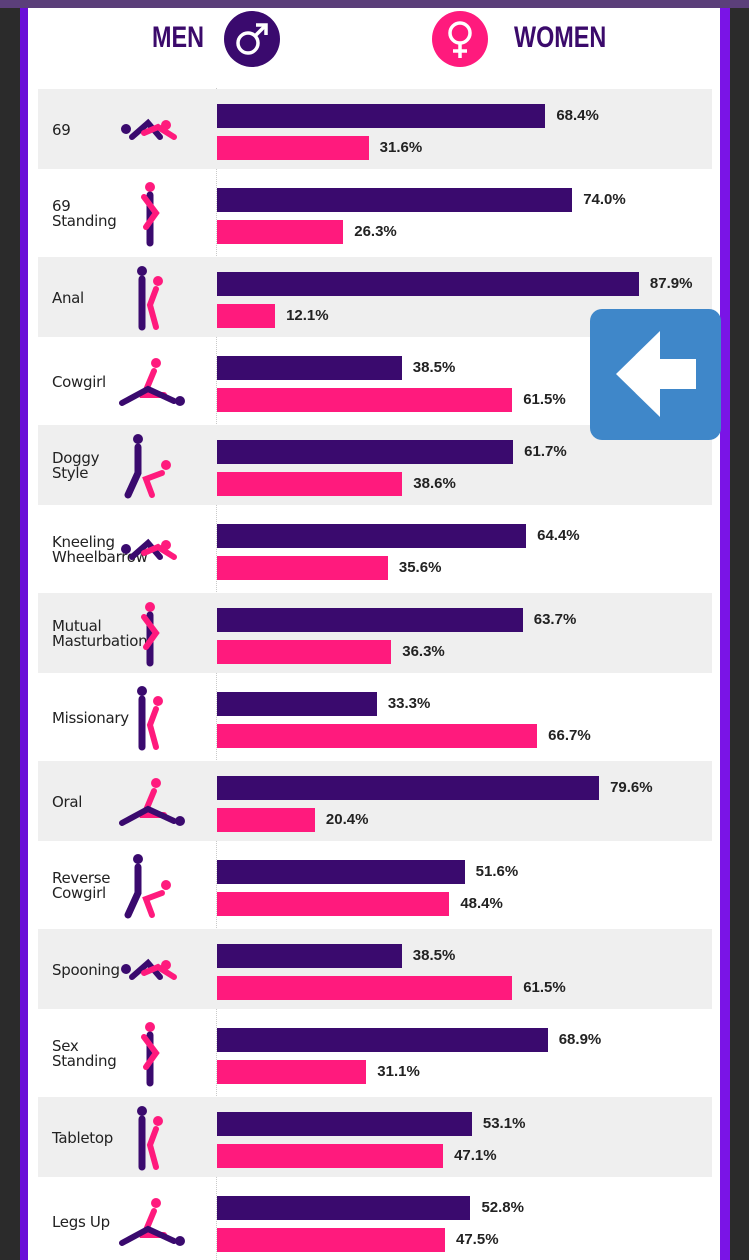 The height and width of the screenshot is (1260, 749). Describe the element at coordinates (82, 1138) in the screenshot. I see `category-label: Tabletop` at that location.